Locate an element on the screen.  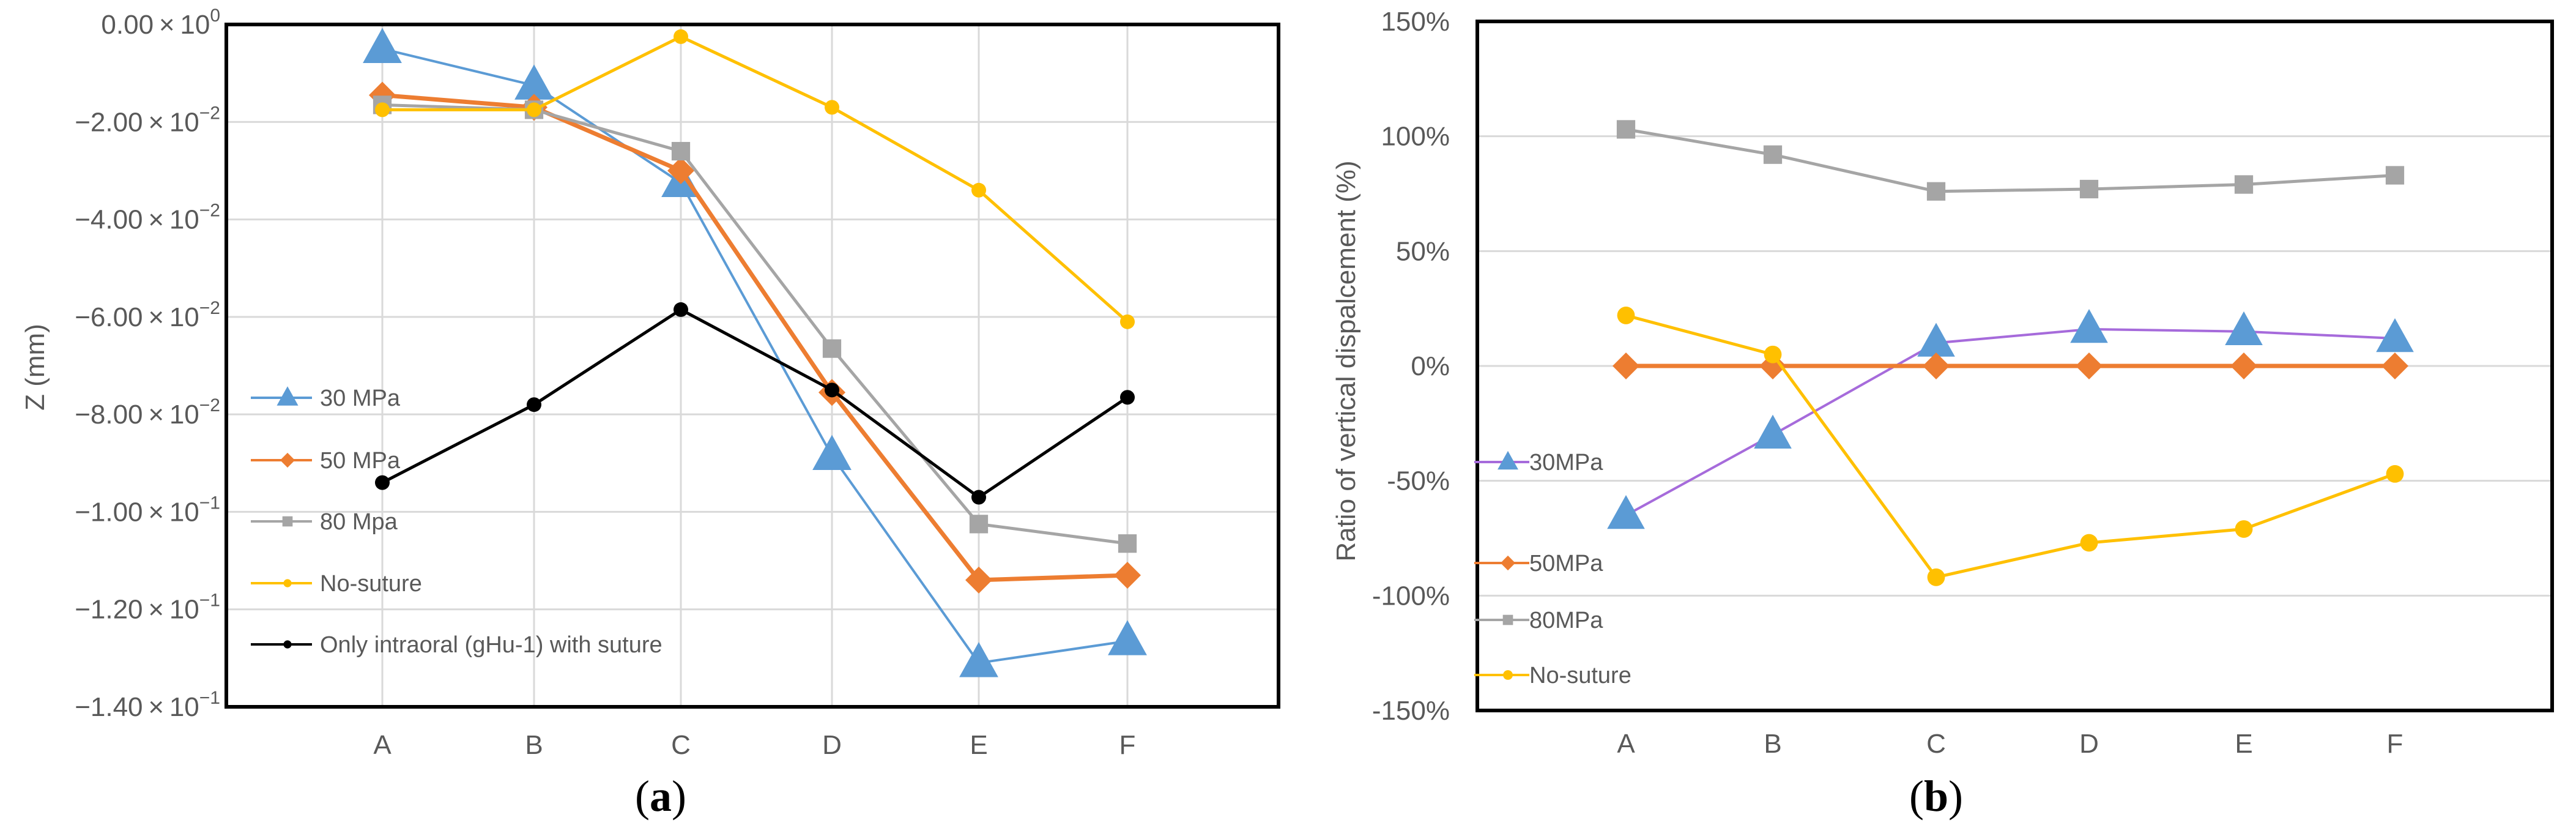
y-tick-label: −2.00 × 10⁻² is located at coordinates (147, 120).